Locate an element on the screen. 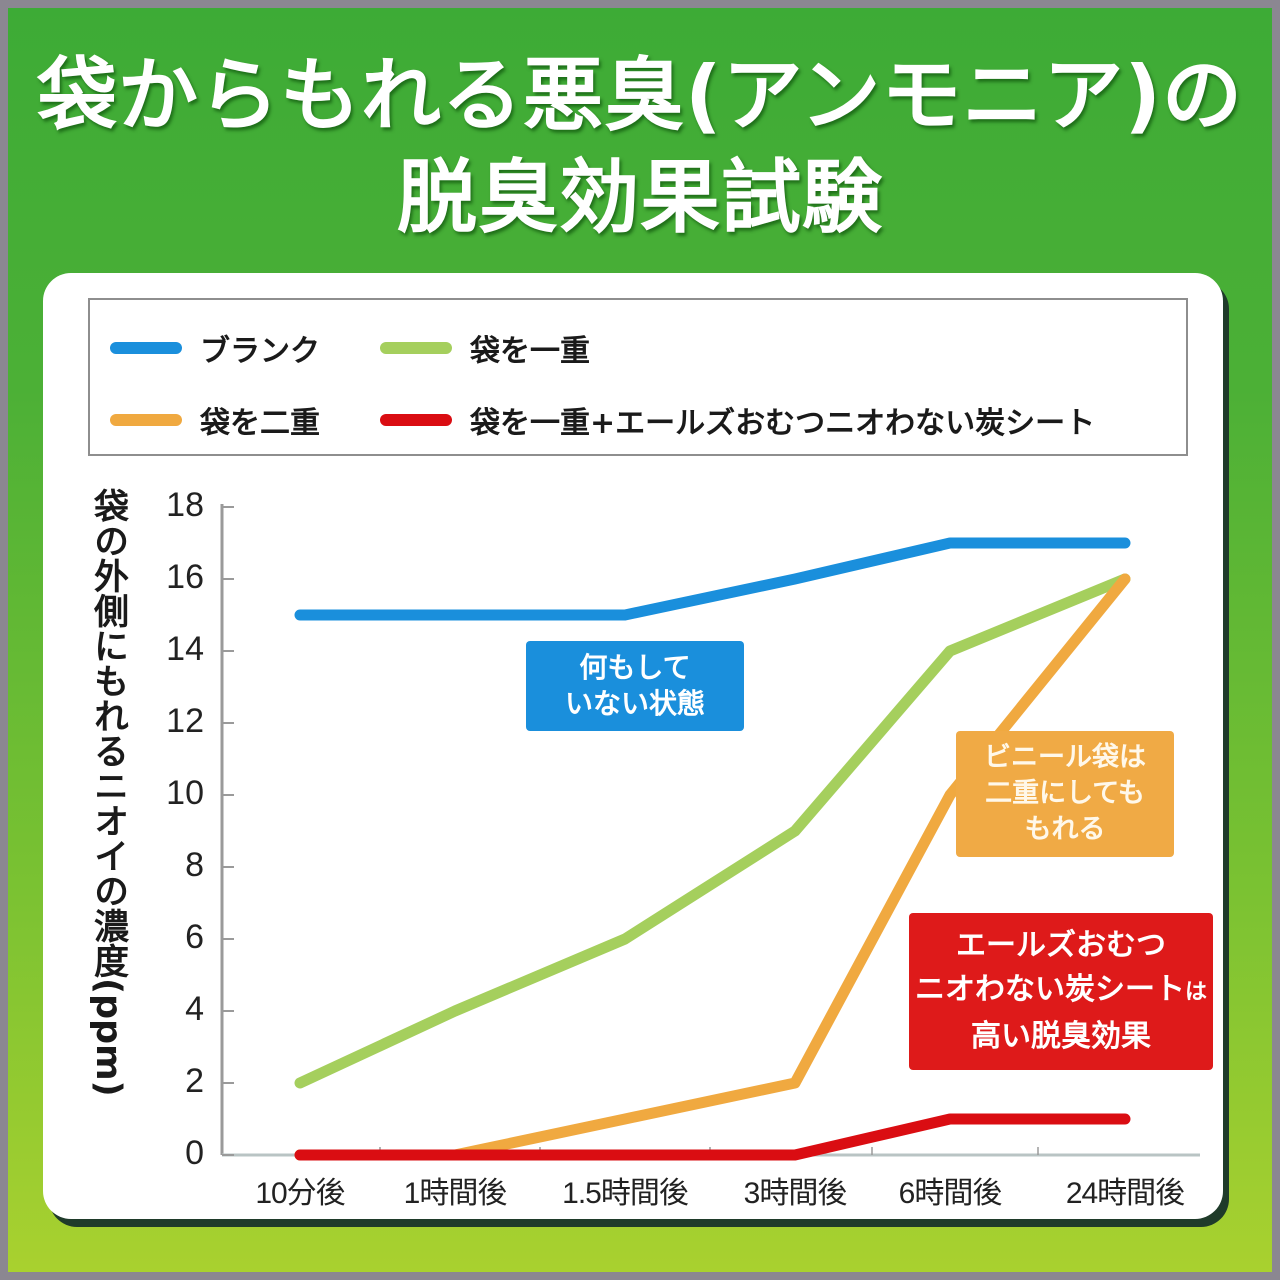 Image resolution: width=1280 pixels, height=1280 pixels. legend-label: ブランク is located at coordinates (260, 351).